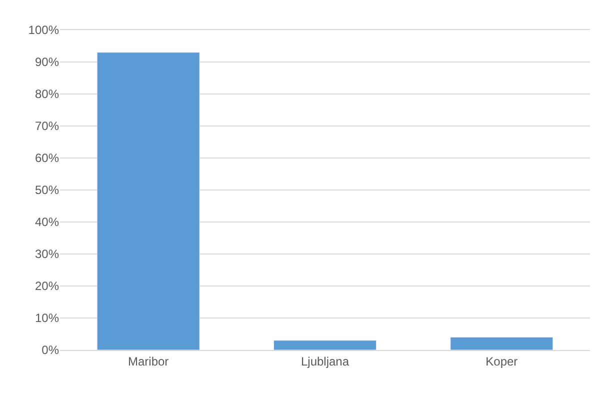 This screenshot has height=400, width=610. I want to click on x-tick-label: Ljubljana, so click(325, 361).